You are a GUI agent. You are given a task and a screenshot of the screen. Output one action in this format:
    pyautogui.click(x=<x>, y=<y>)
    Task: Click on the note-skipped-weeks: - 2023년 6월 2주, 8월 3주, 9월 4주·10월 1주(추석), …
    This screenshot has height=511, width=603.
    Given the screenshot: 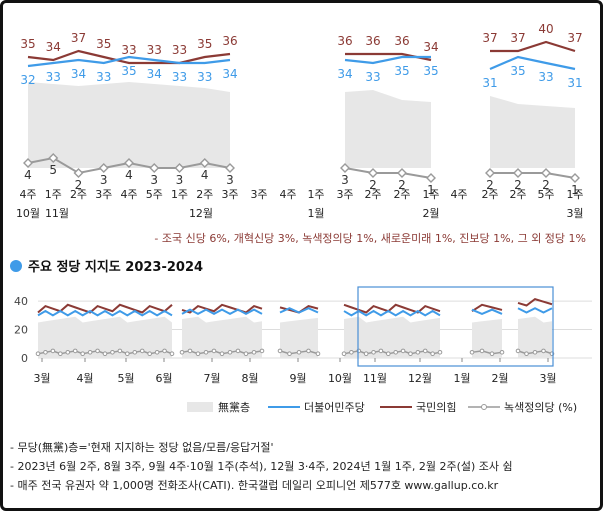 What is the action you would take?
    pyautogui.click(x=261, y=466)
    